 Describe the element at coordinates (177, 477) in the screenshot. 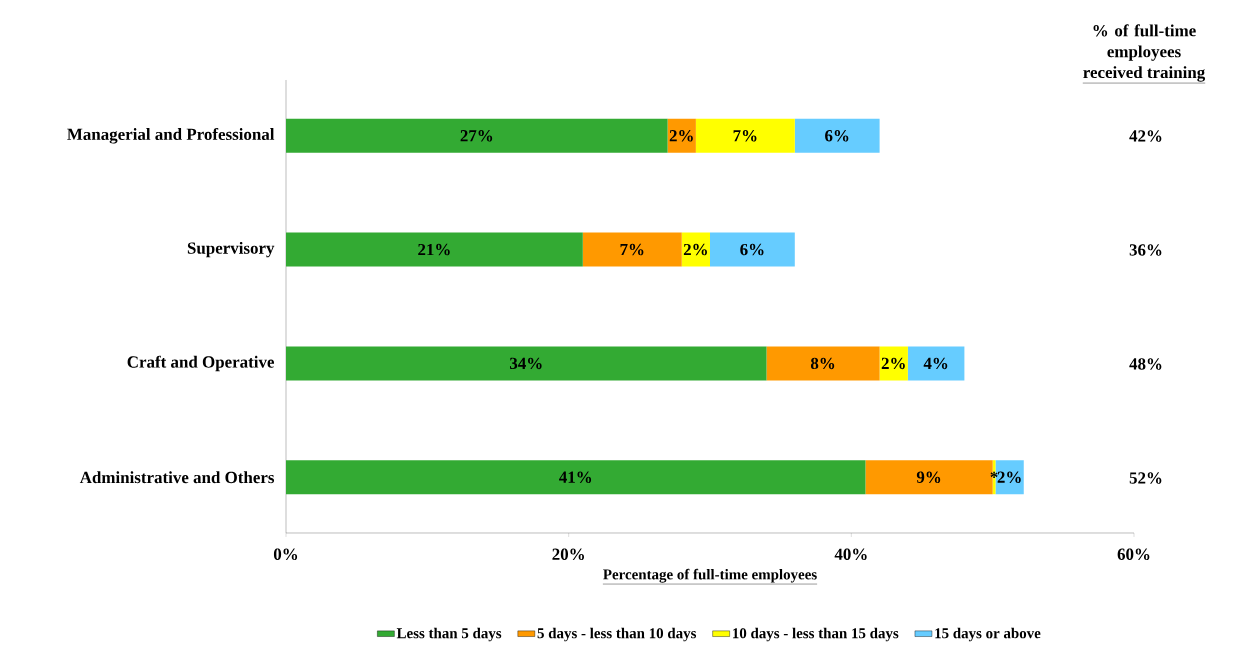

I see `y-tick-label: Administrative and Others` at that location.